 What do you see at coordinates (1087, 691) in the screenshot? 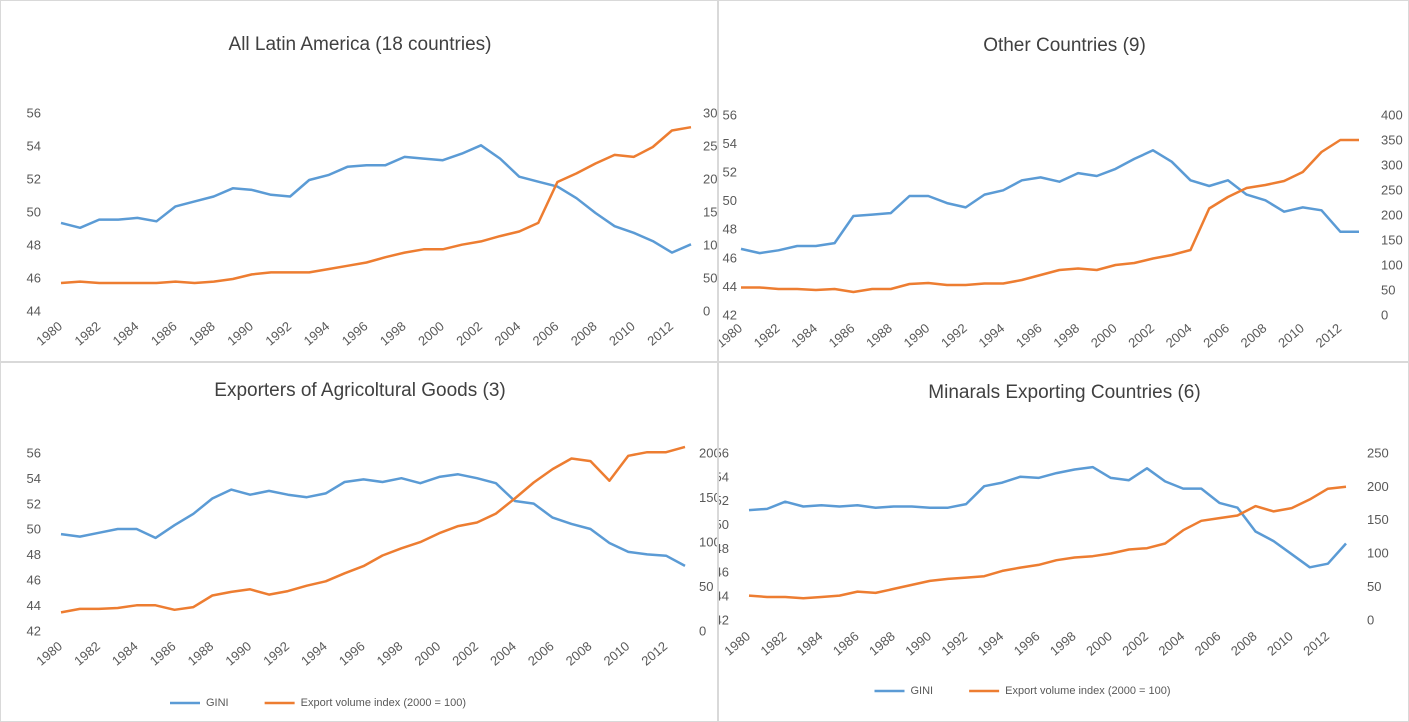
I see `legend-text: Export volume index (2000 = 100)` at bounding box center [1087, 691].